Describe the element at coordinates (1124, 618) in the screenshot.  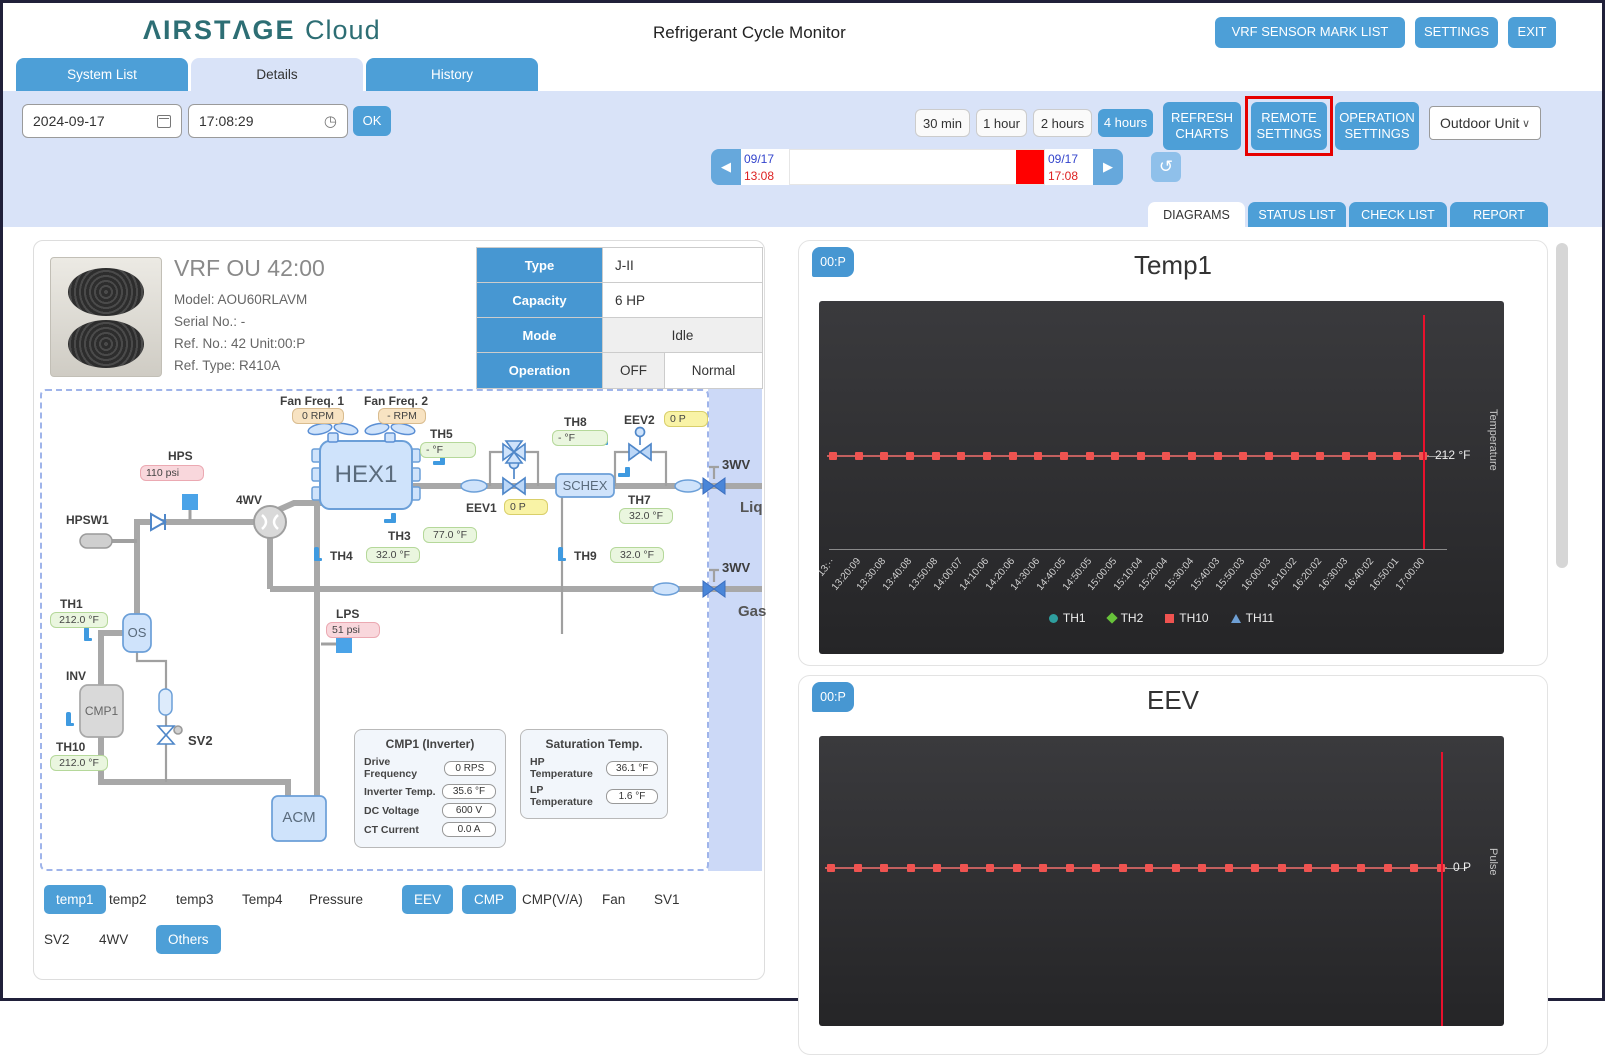
I see `legend-item-th2: TH2` at that location.